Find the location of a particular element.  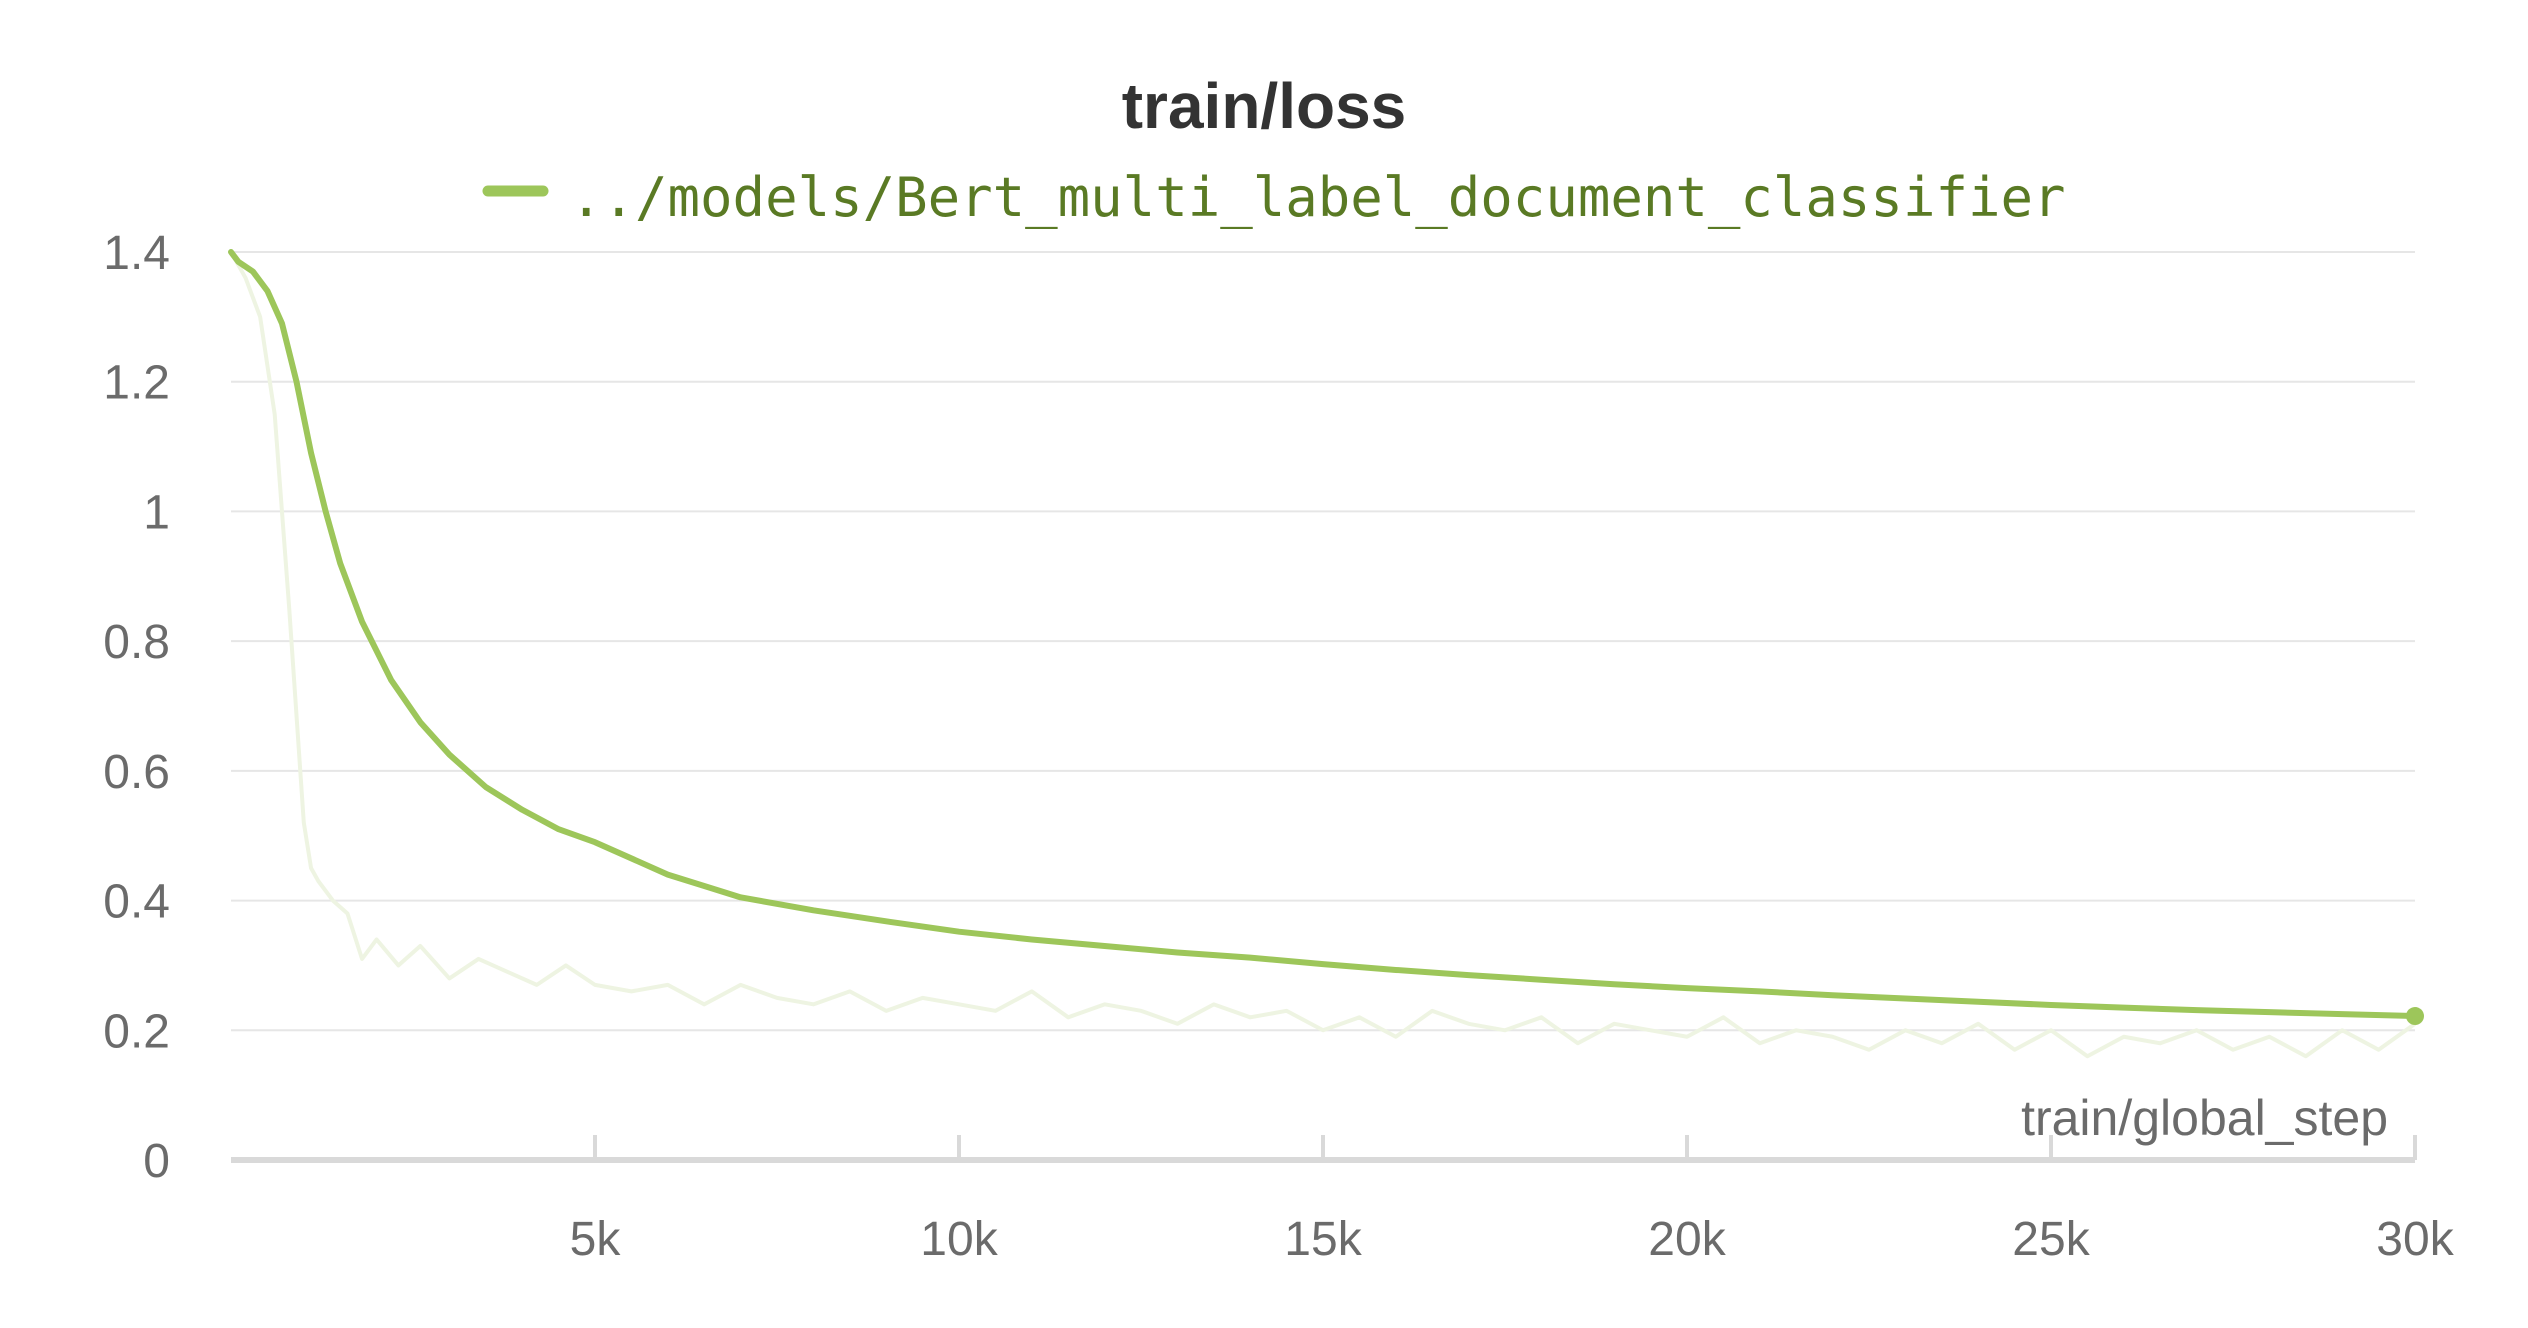

y-tick-label: 0.2 is located at coordinates (136, 1031).